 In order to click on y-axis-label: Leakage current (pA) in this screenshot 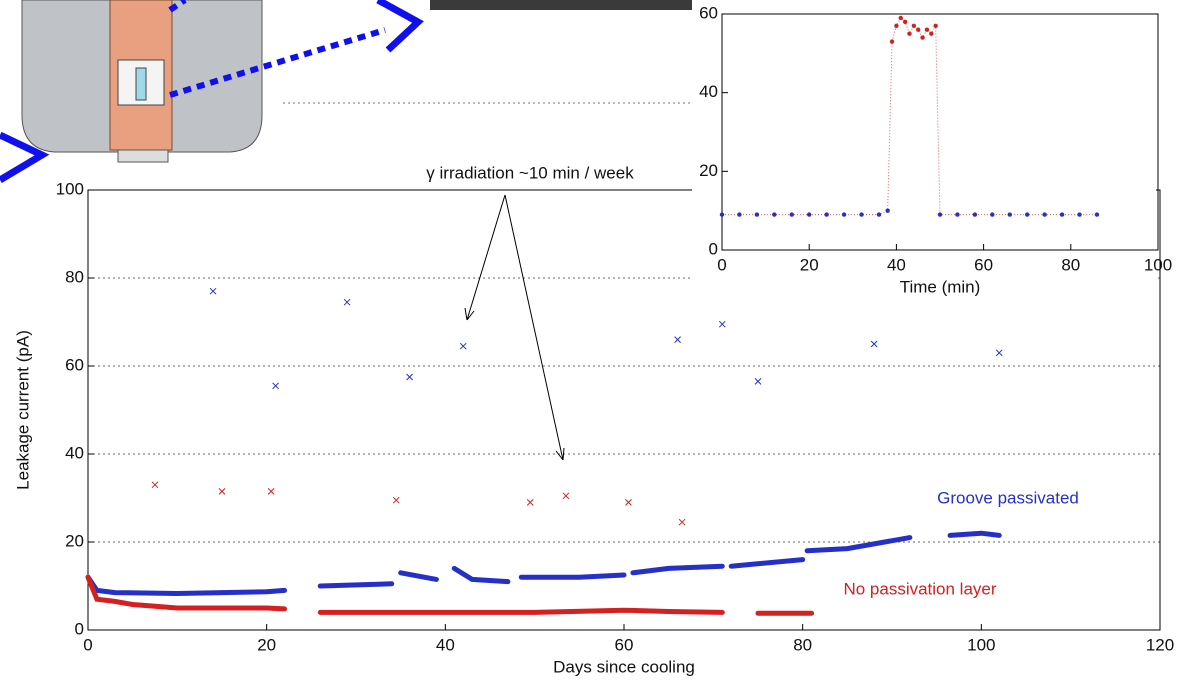, I will do `click(22, 410)`.